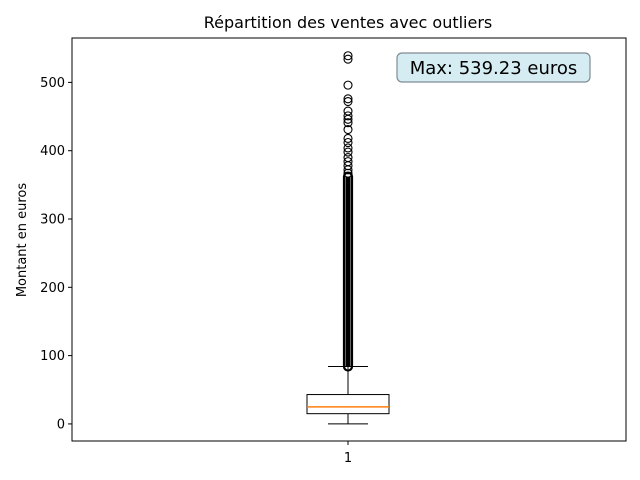 The height and width of the screenshot is (480, 640). Describe the element at coordinates (61, 424) in the screenshot. I see `y-tick-label: 0` at that location.